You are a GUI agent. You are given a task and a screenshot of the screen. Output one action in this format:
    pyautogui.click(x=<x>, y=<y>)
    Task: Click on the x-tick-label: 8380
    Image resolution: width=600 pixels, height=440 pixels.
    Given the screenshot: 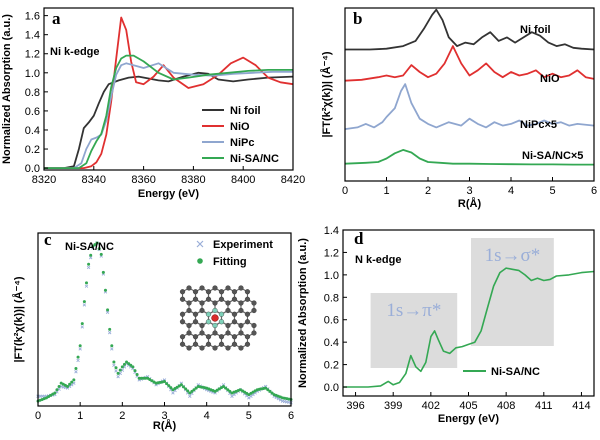 What is the action you would take?
    pyautogui.click(x=193, y=180)
    